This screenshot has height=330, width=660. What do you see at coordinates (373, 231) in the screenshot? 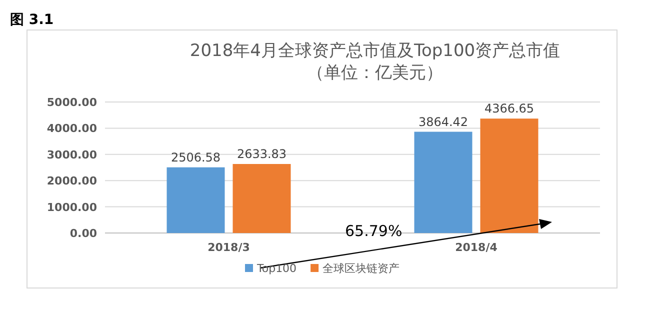
I see `annotation: 65.79%` at bounding box center [373, 231].